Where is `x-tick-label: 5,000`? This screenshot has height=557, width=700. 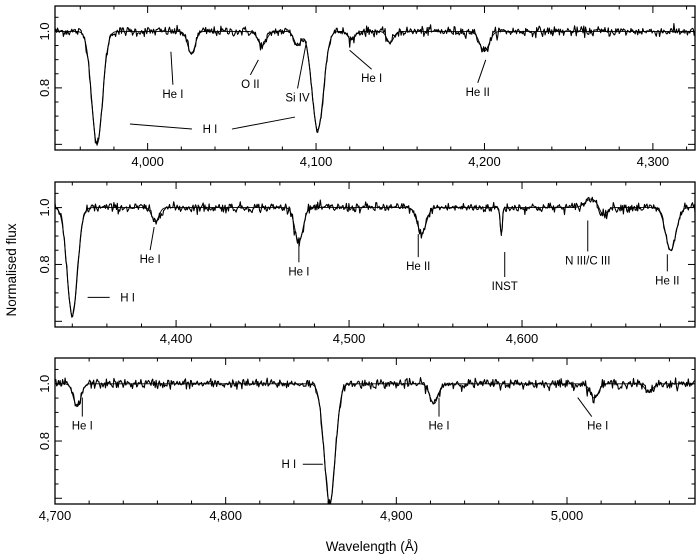 x-tick-label: 5,000 is located at coordinates (567, 515).